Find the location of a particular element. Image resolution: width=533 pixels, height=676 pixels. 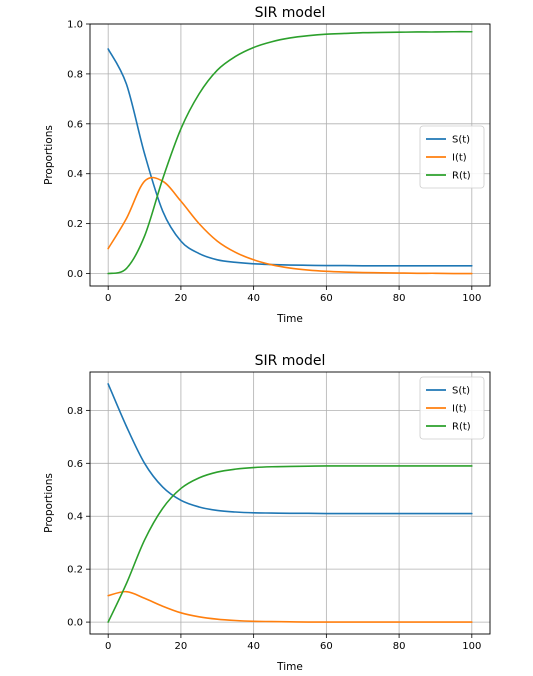

chart-top-y-axis-label: Proportions is located at coordinates (49, 155).